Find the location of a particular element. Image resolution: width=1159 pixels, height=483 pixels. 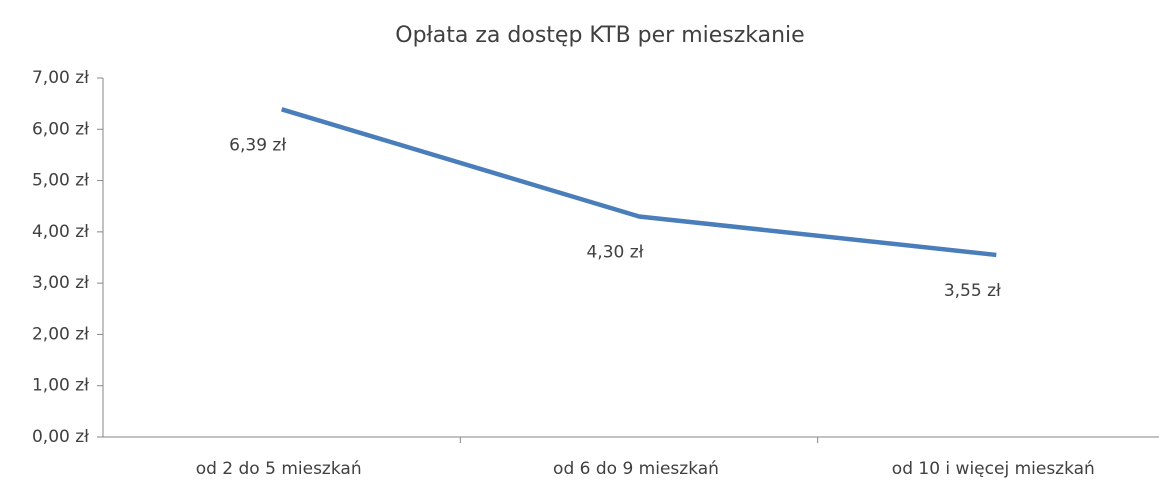

x-tick-label: od 2 do 5 mieszkań is located at coordinates (279, 469).